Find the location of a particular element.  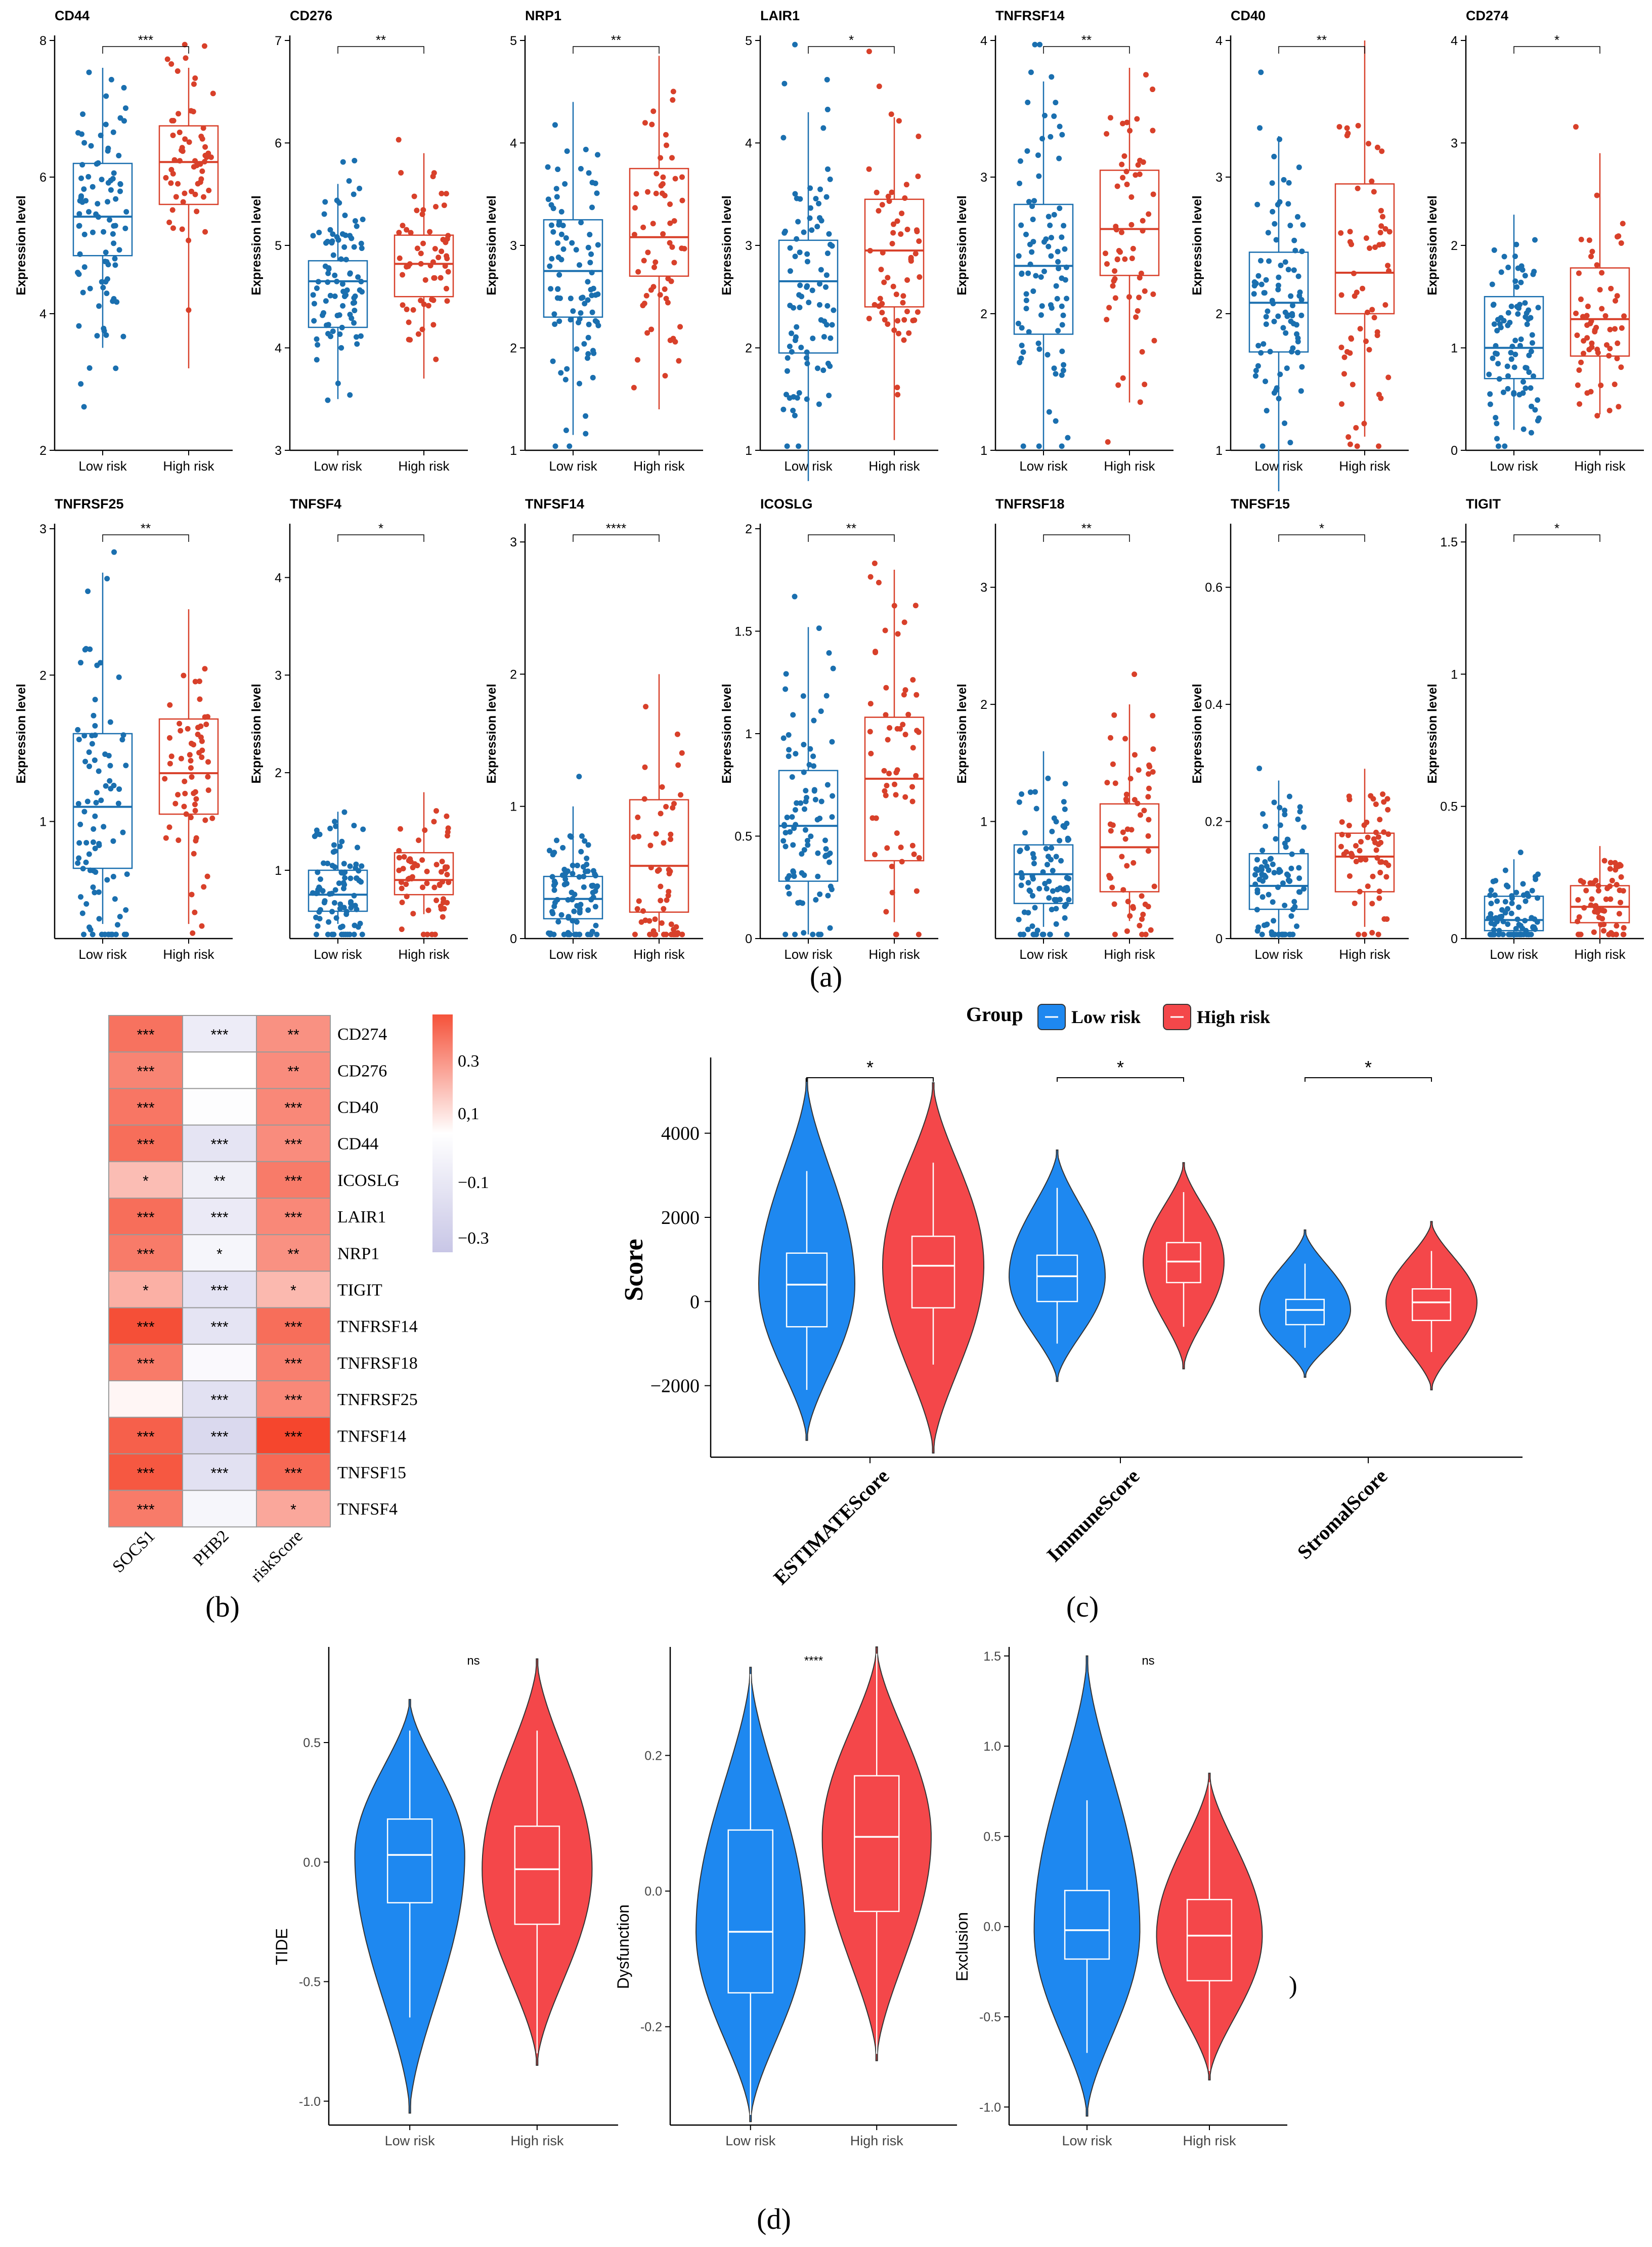

heatmap-cell-label: ** is located at coordinates (293, 1035).